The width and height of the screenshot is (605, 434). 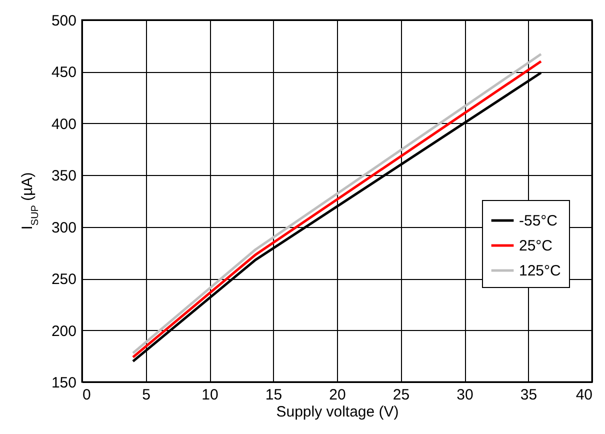 What do you see at coordinates (86, 395) in the screenshot?
I see `x-tick-label: 0` at bounding box center [86, 395].